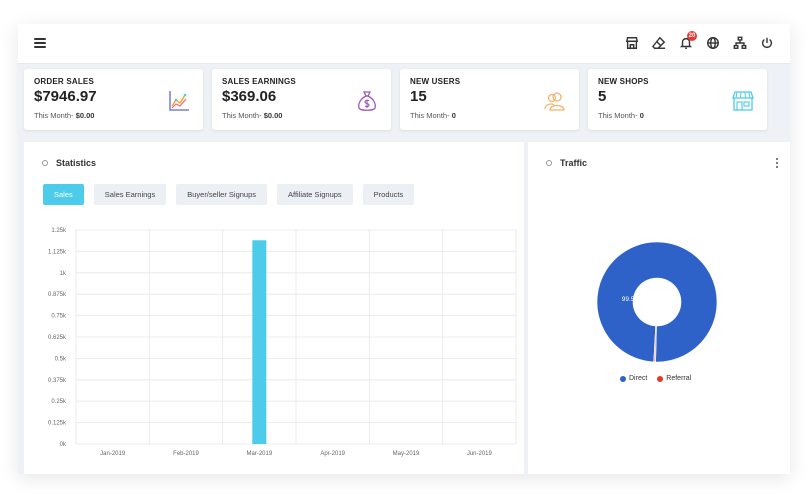 The height and width of the screenshot is (495, 812). I want to click on sales-earnings-card: SALES EARNINGS $369.06 This Month- $0.00, so click(301, 99).